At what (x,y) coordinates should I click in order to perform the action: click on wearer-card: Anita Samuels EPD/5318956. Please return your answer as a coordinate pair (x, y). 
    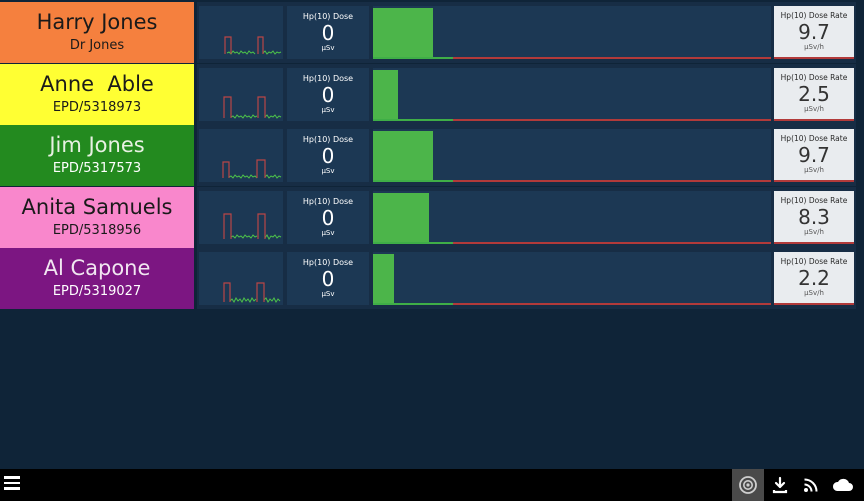
    Looking at the image, I should click on (97, 217).